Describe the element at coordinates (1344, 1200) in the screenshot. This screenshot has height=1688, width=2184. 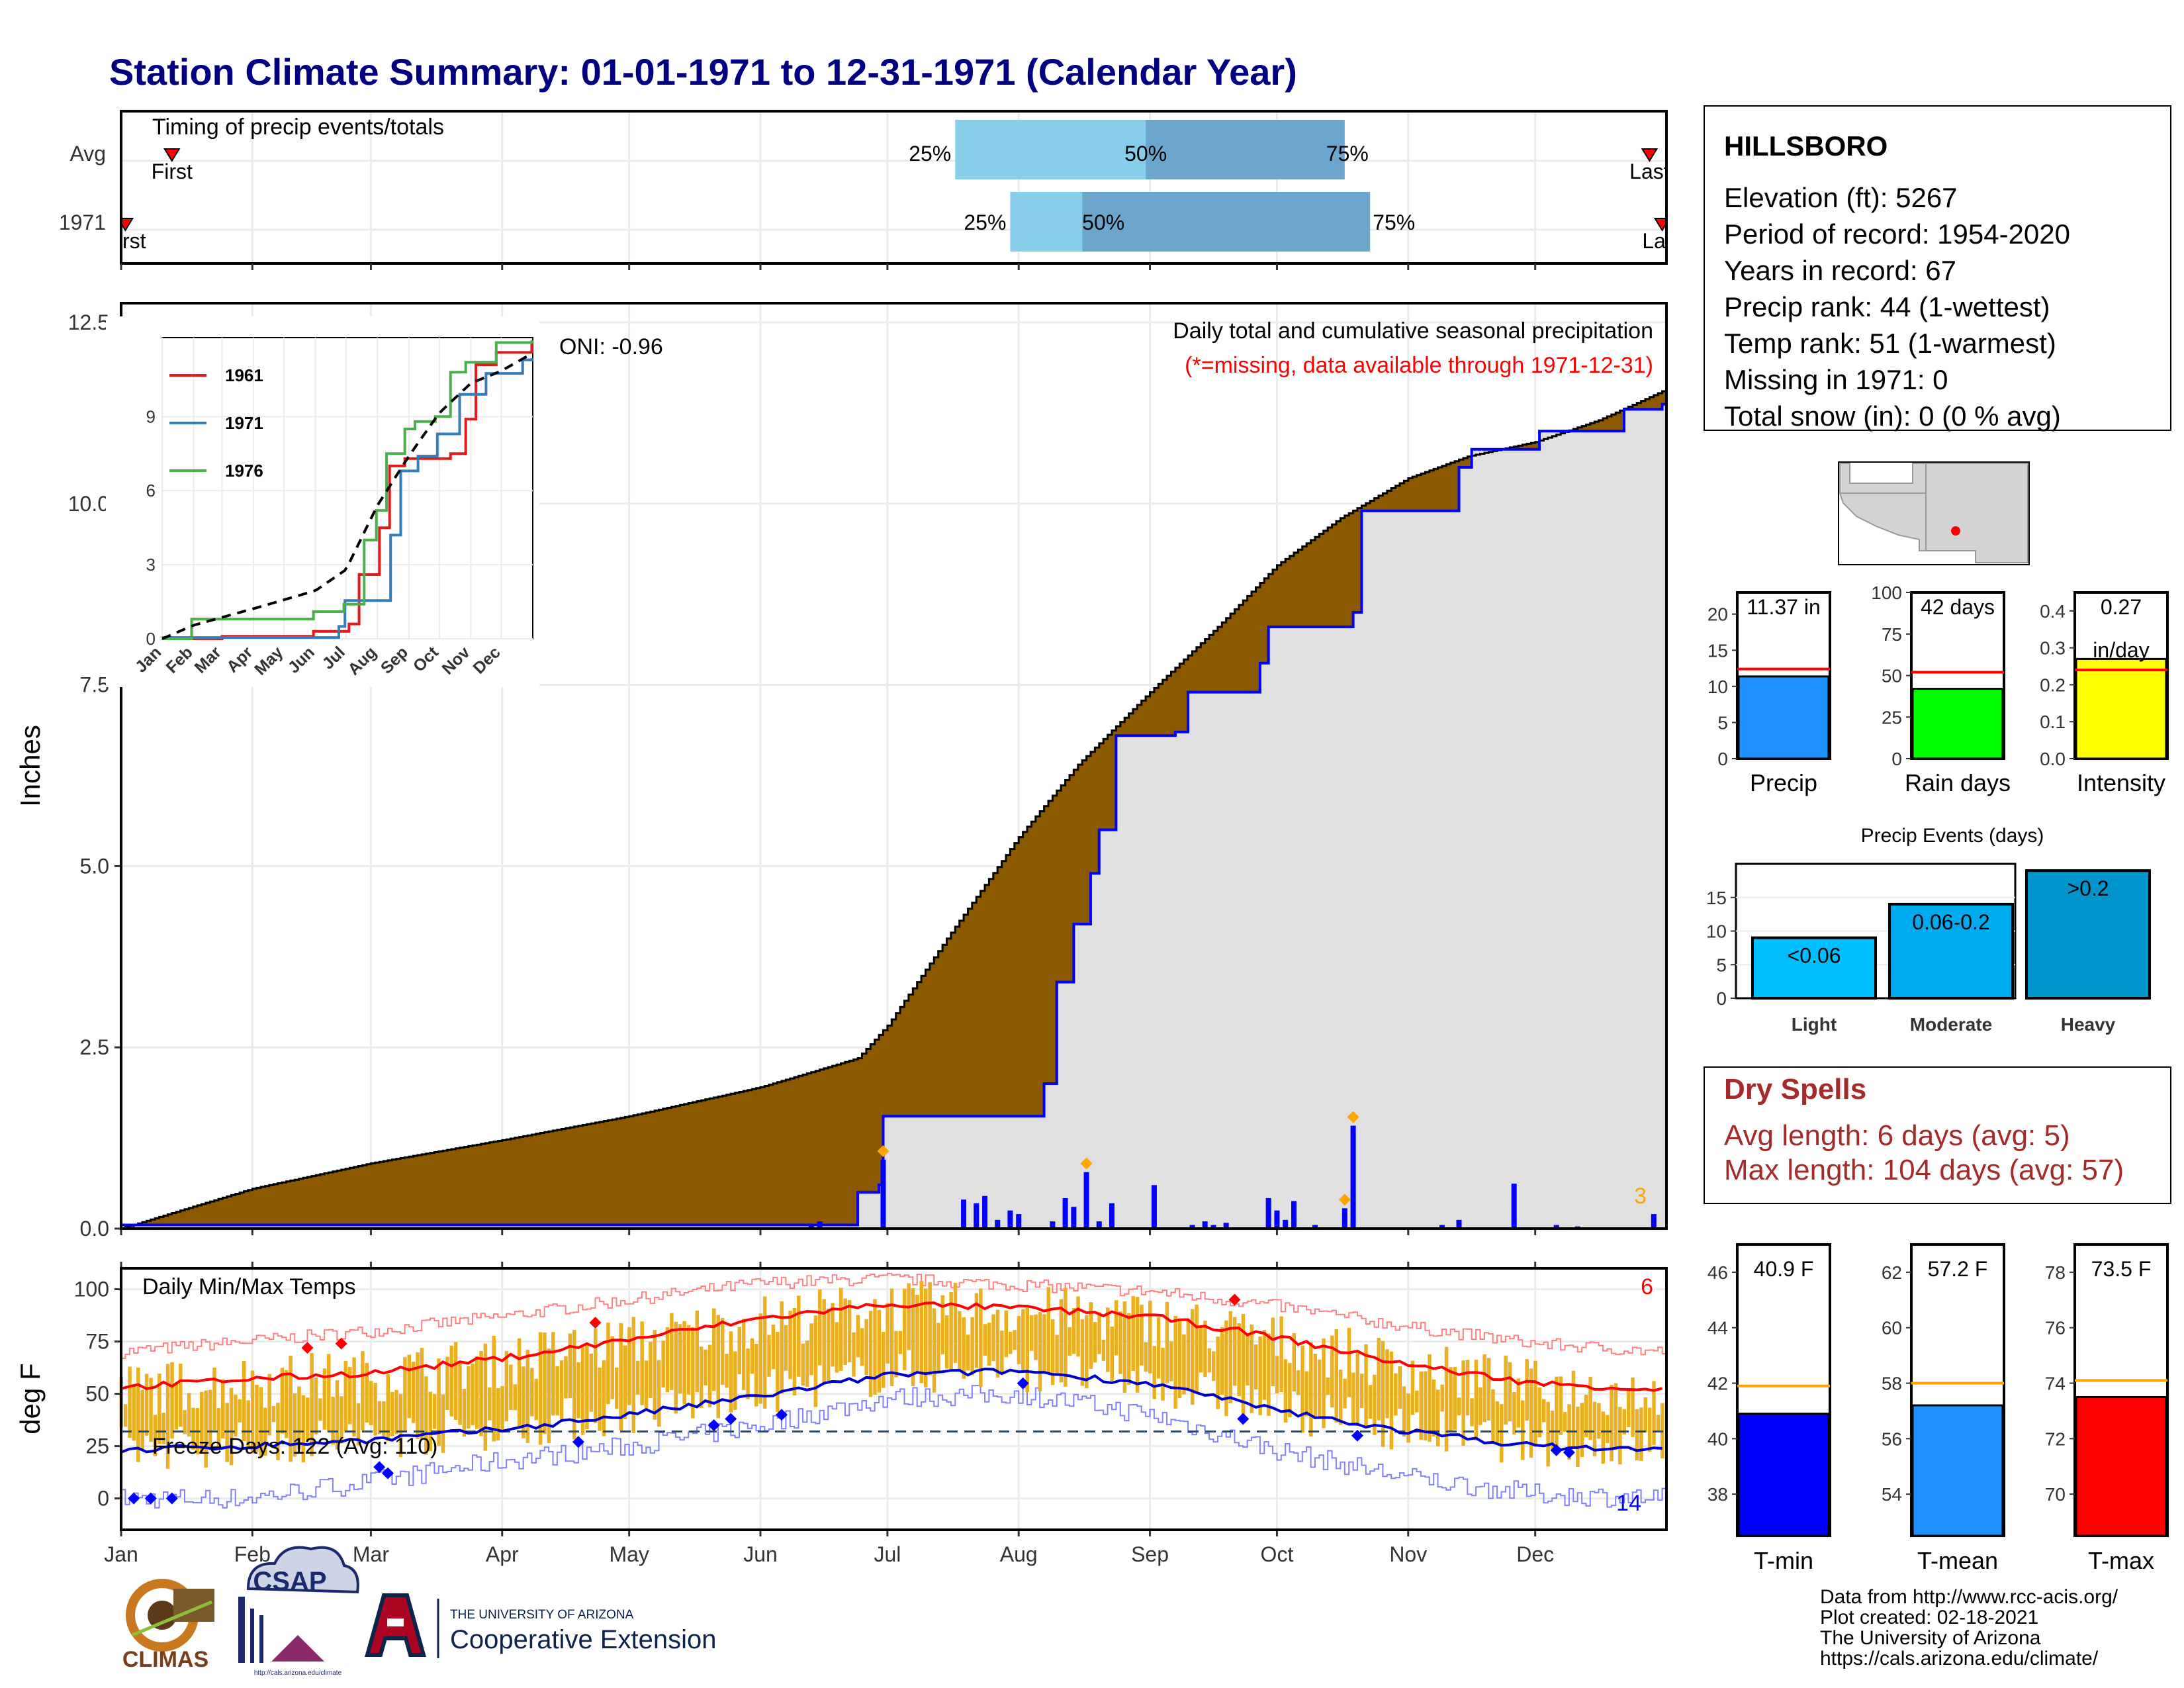
I see `daily-precip-record-marker` at that location.